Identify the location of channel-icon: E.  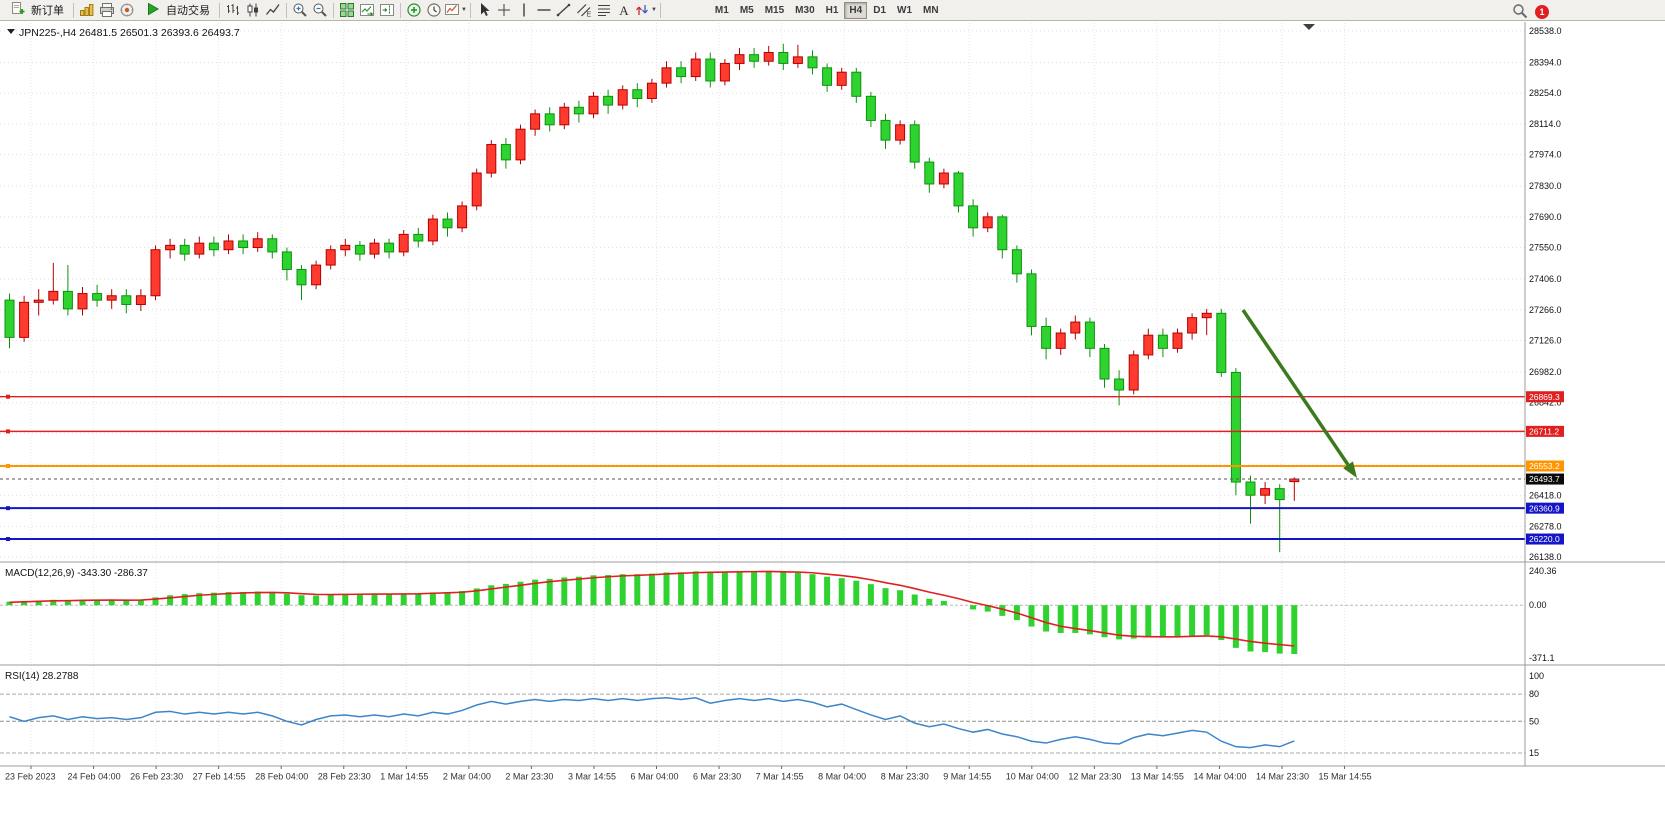
(584, 10).